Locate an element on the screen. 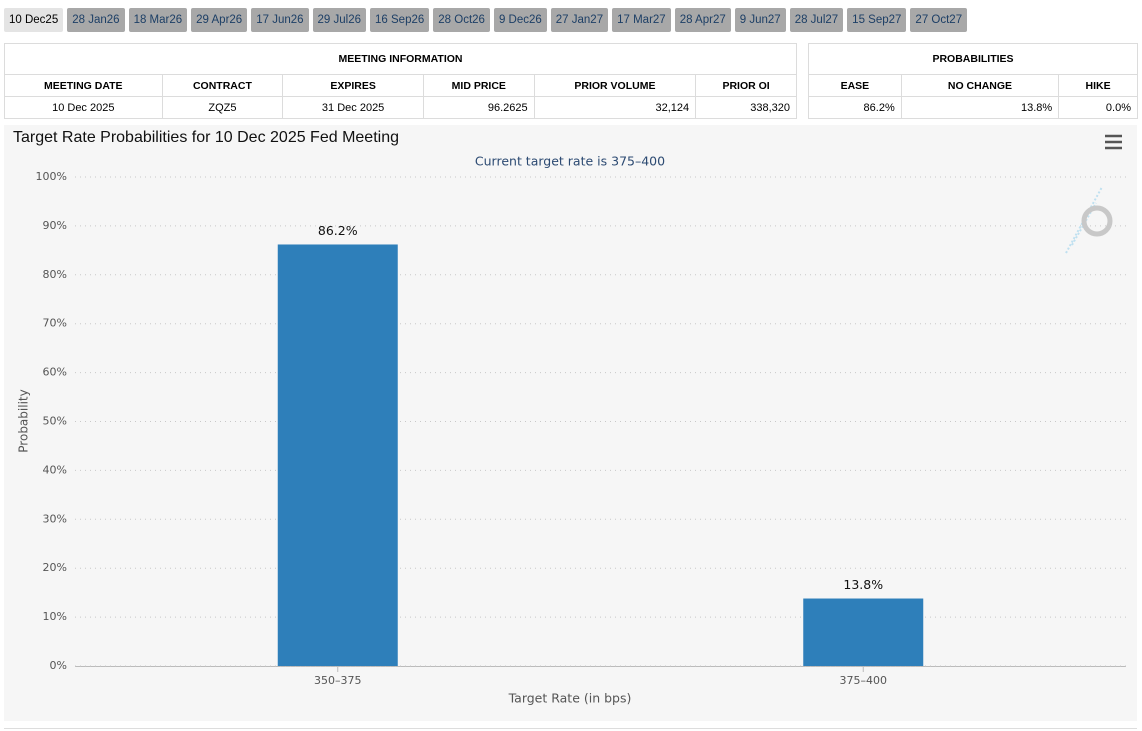 The width and height of the screenshot is (1142, 731). tab: 28 Apr27 is located at coordinates (702, 20).